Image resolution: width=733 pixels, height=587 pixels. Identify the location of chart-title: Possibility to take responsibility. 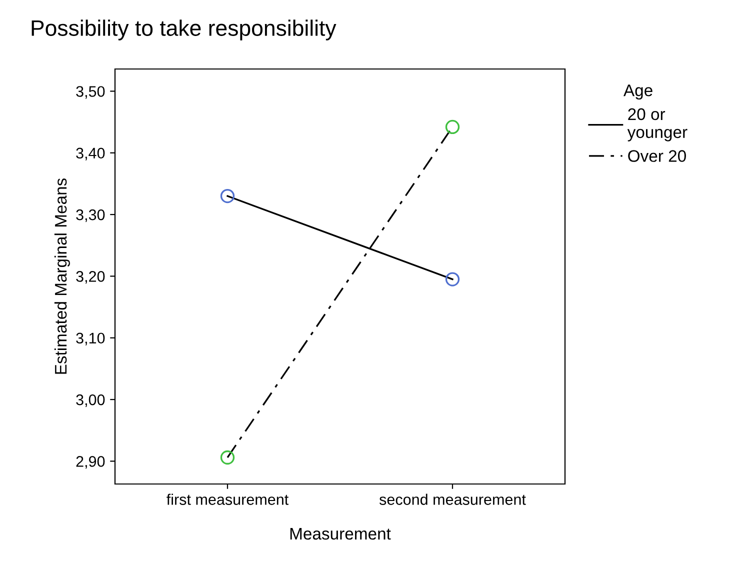
(184, 30).